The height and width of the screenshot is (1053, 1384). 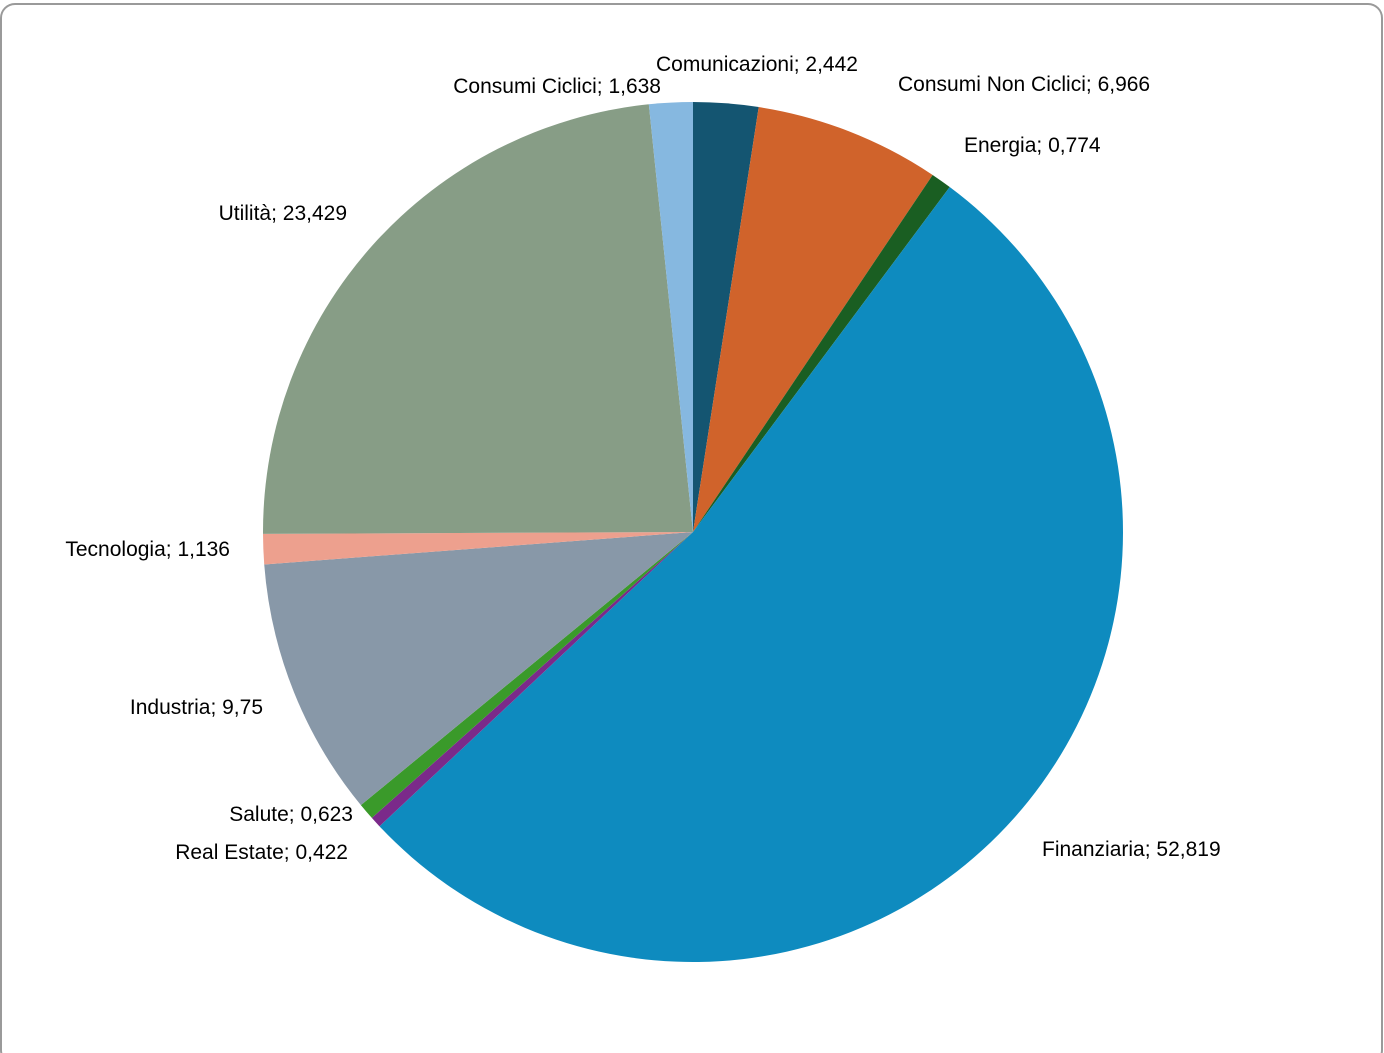 What do you see at coordinates (242, 707) in the screenshot?
I see `label-value: 9,75` at bounding box center [242, 707].